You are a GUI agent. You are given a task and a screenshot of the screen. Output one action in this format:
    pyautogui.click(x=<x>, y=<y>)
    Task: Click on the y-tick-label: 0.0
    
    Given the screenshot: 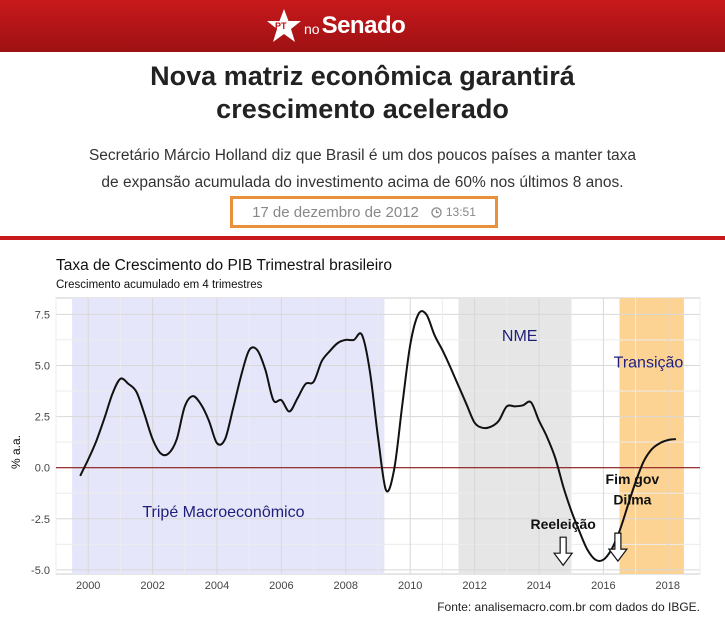 What is the action you would take?
    pyautogui.click(x=42, y=469)
    